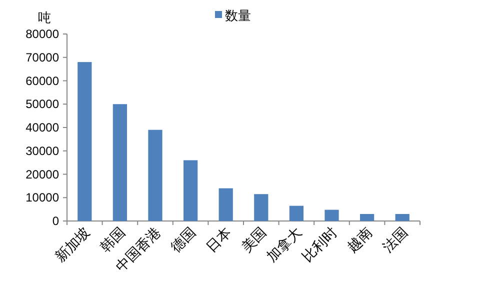 The width and height of the screenshot is (480, 288). What do you see at coordinates (43, 174) in the screenshot?
I see `y-tick-label: 20000` at bounding box center [43, 174].